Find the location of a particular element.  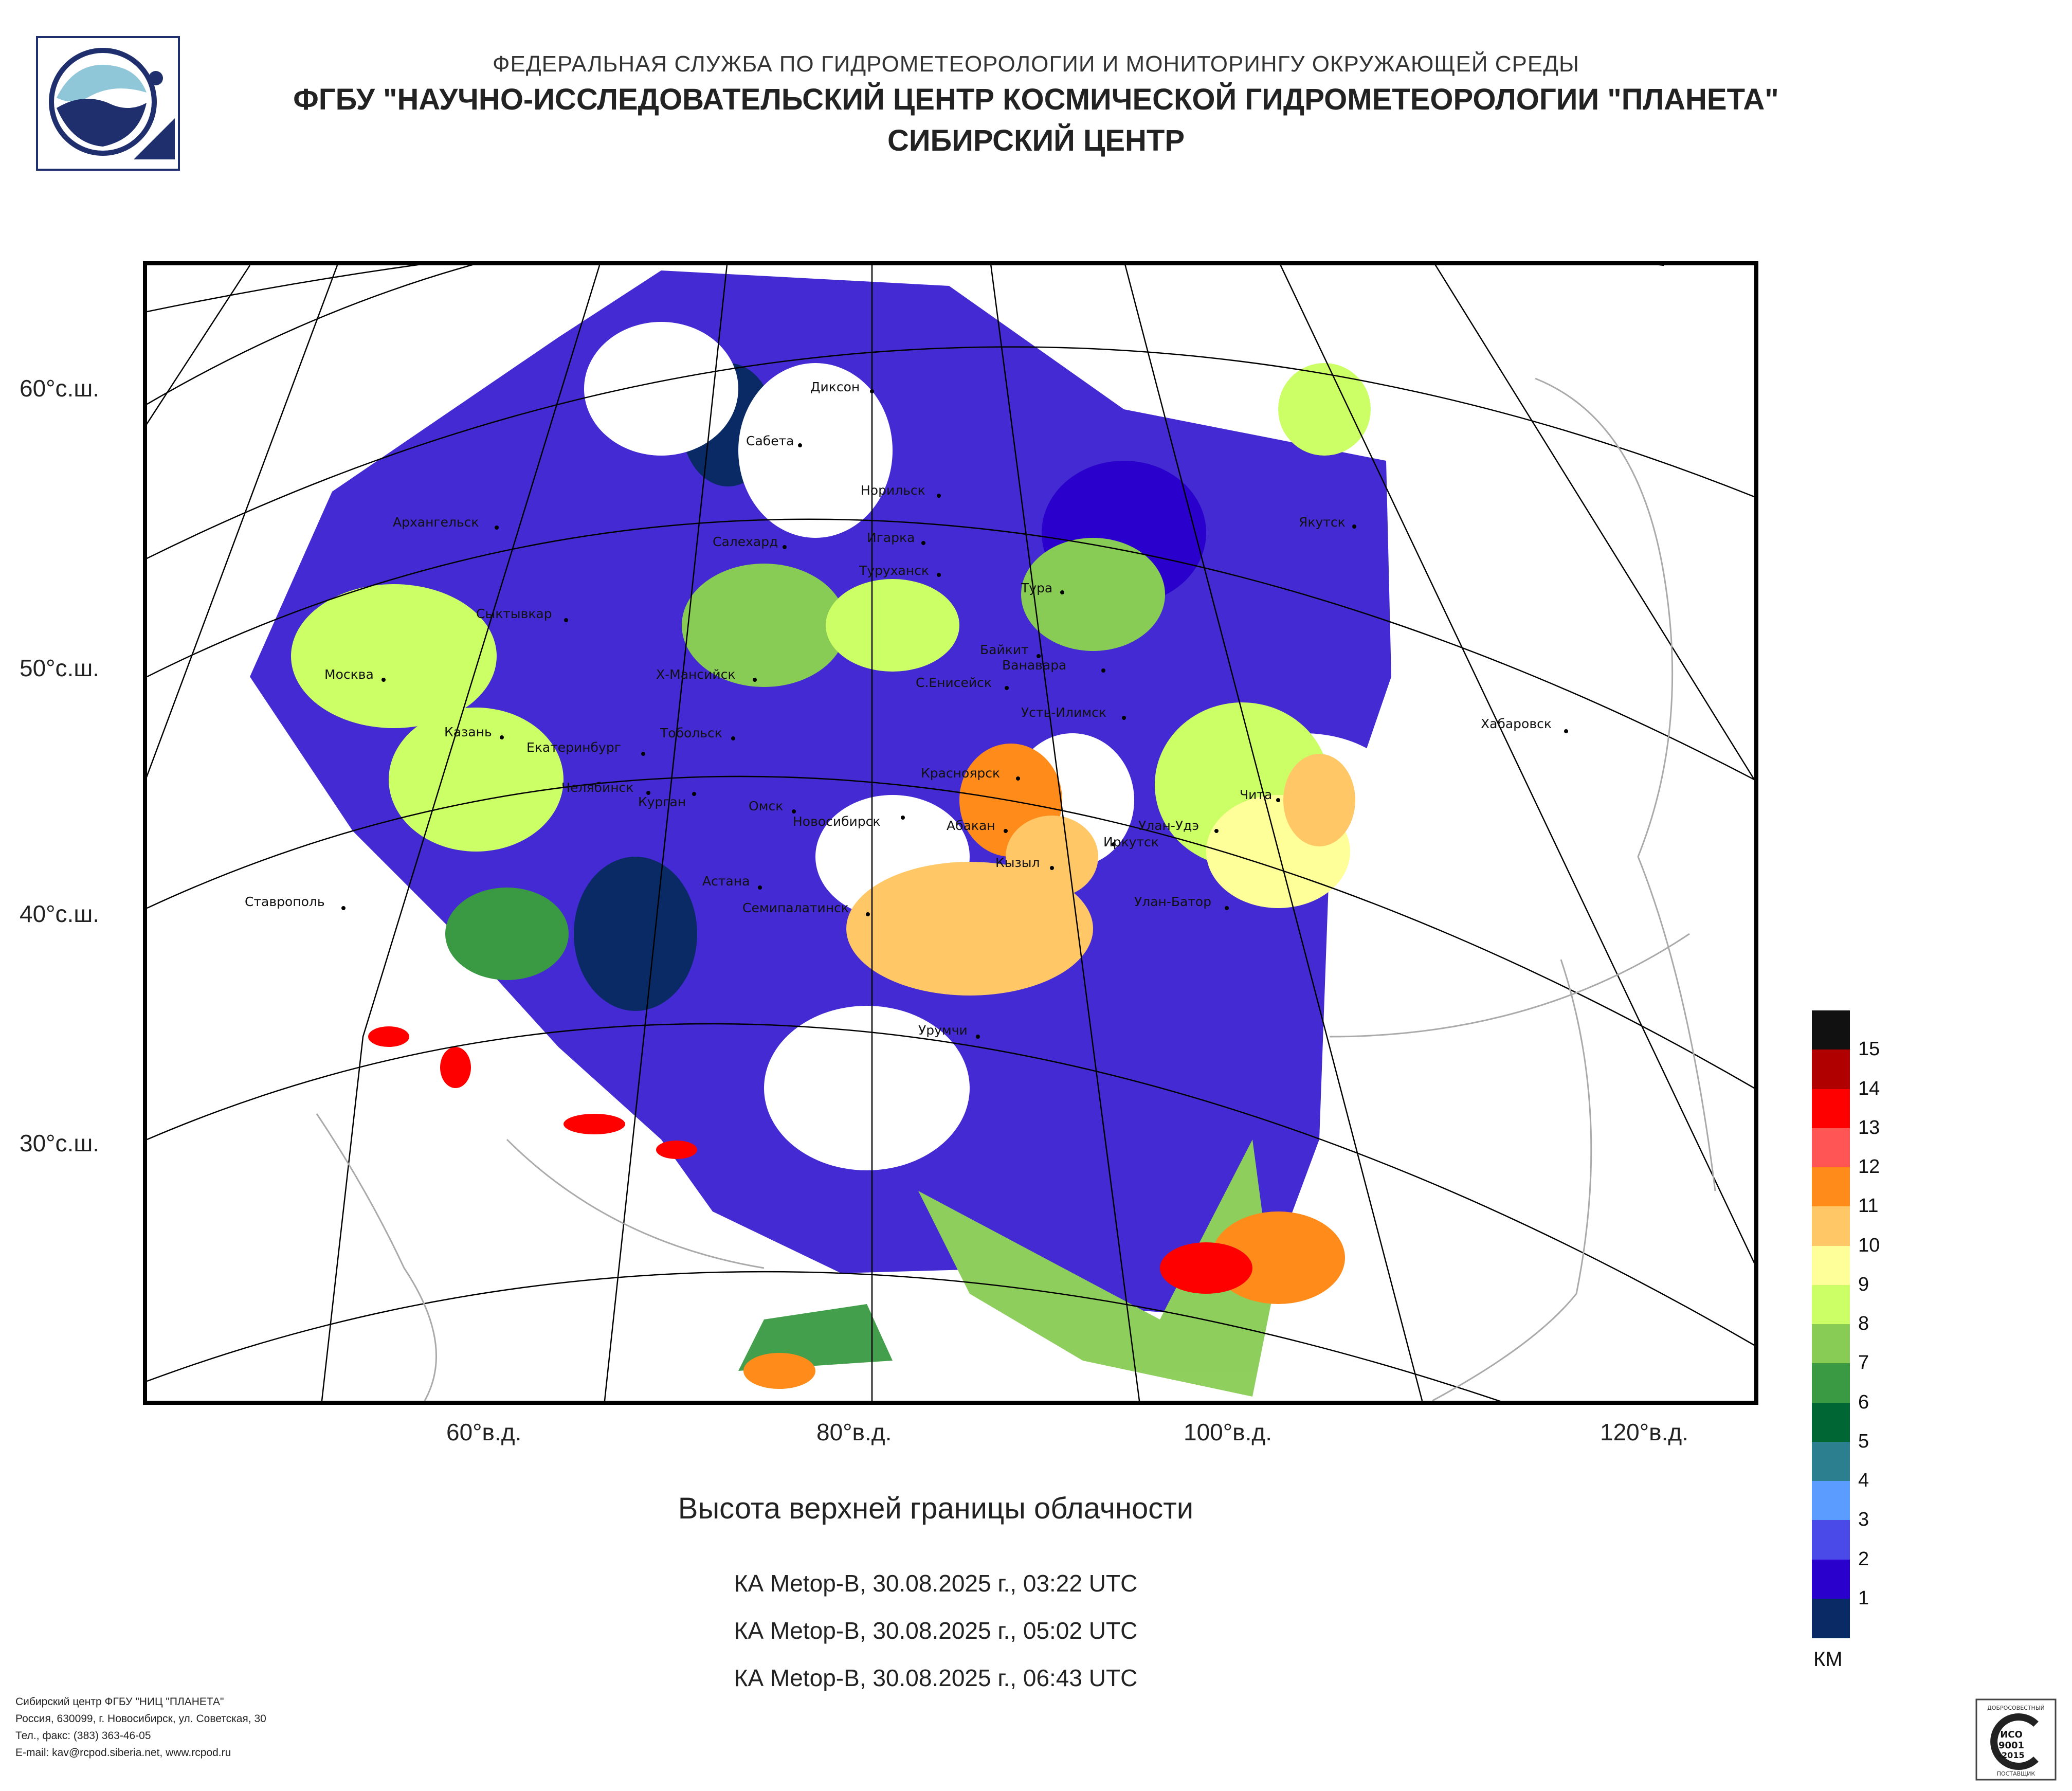

city-label: Ванавара is located at coordinates (1034, 665).